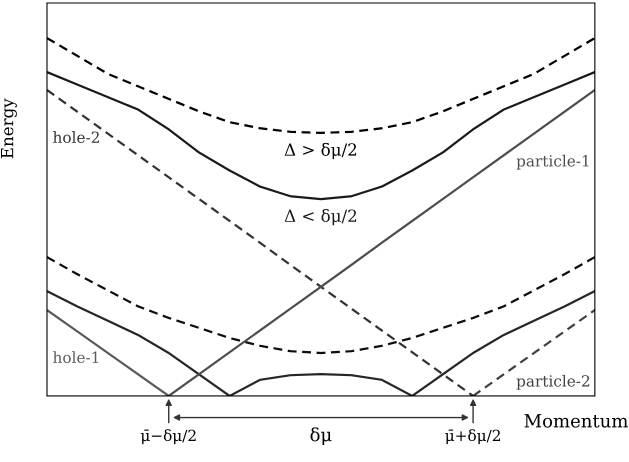 The image size is (629, 462). I want to click on text: δμ, so click(321, 436).